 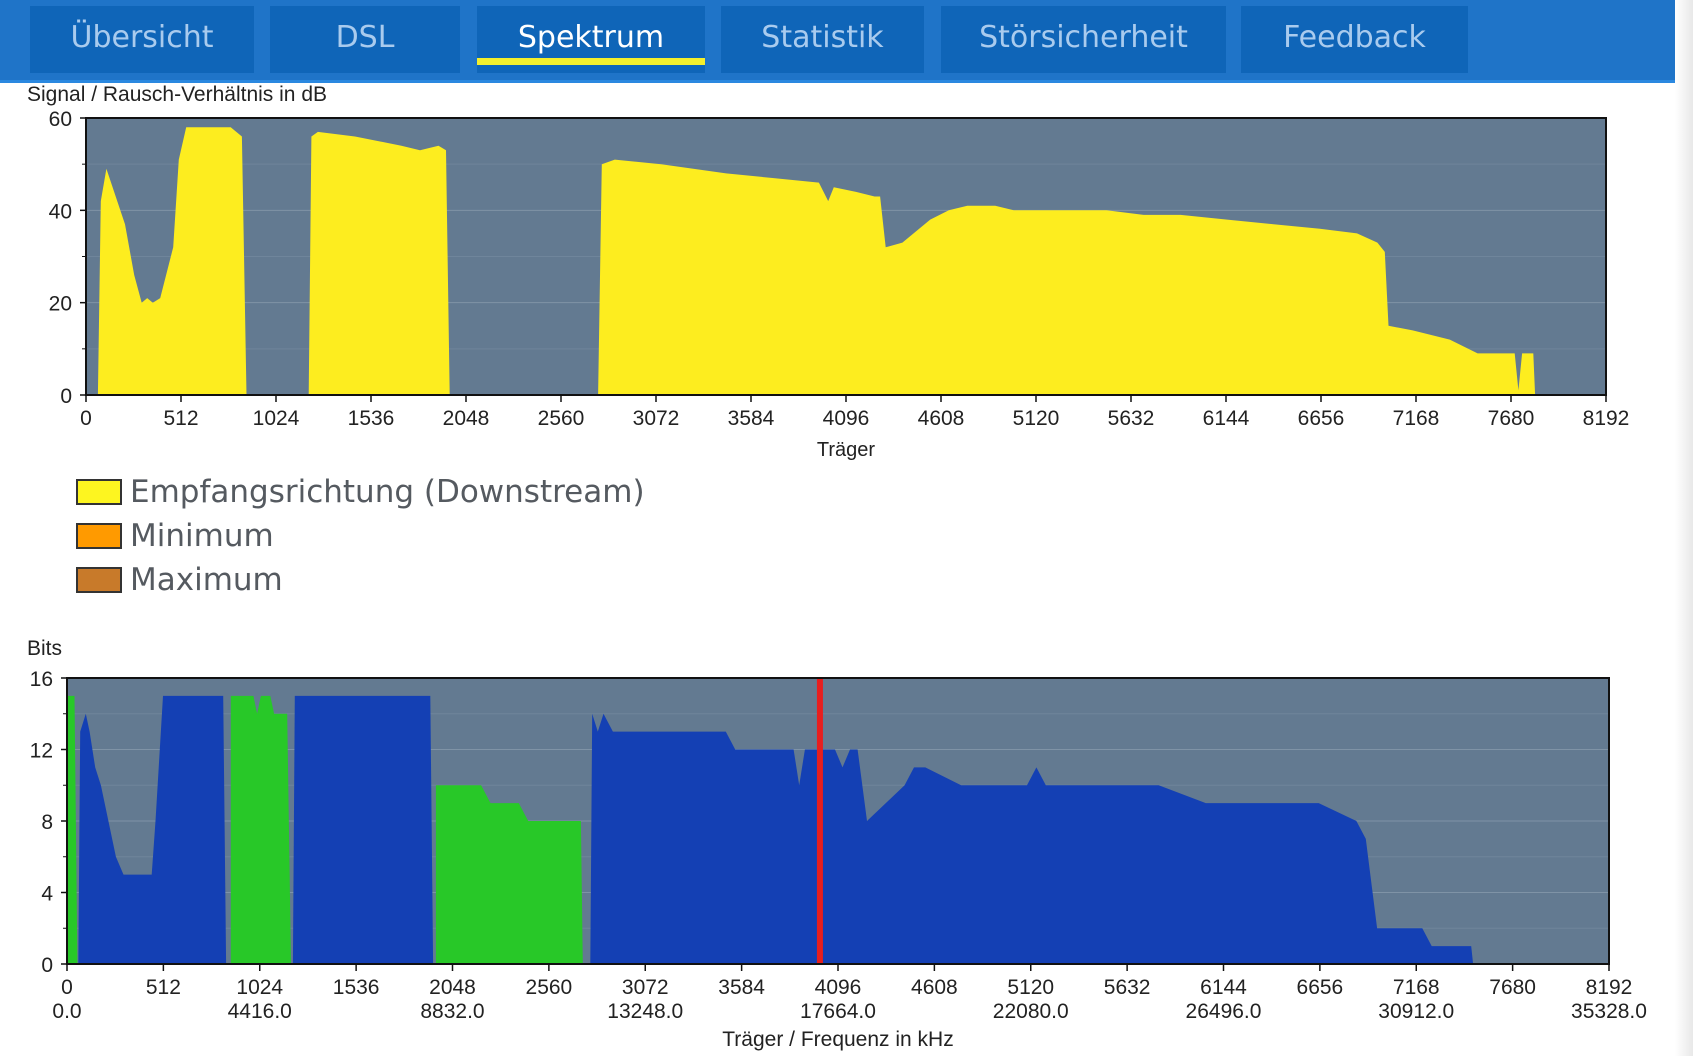 What do you see at coordinates (371, 418) in the screenshot?
I see `snr-x-tick-label: 1536` at bounding box center [371, 418].